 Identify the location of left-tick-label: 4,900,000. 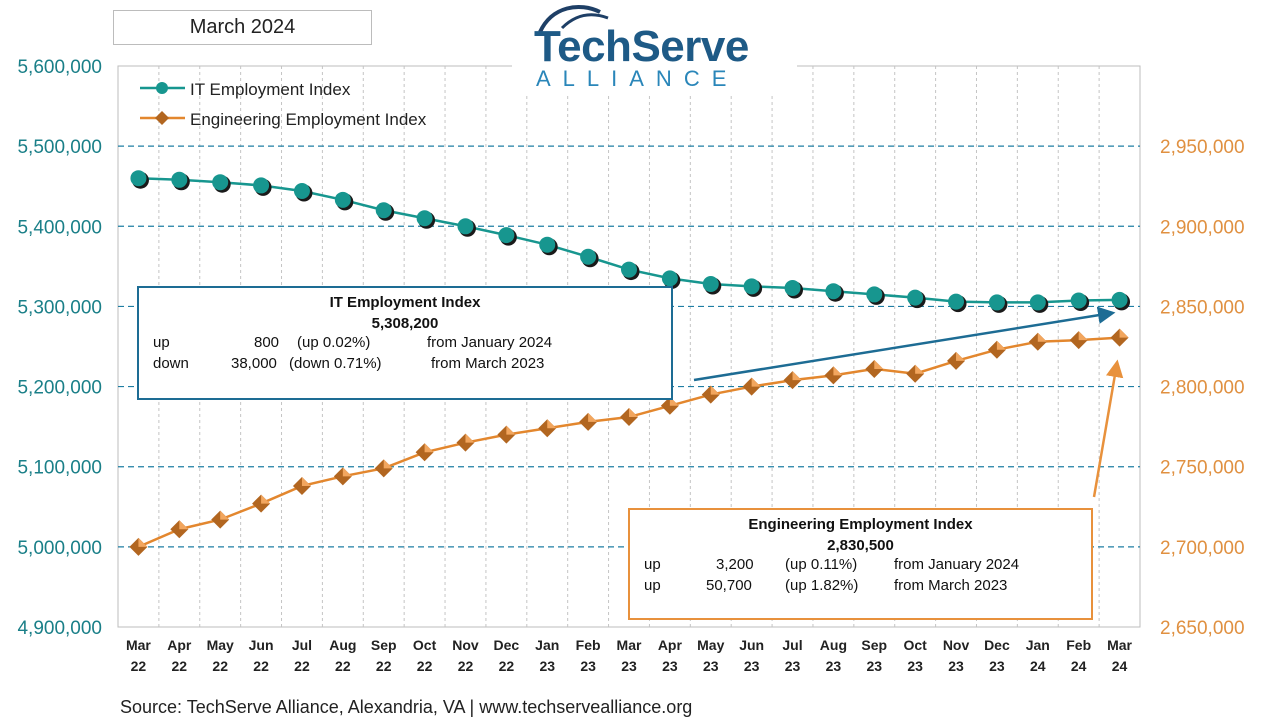
(59, 628).